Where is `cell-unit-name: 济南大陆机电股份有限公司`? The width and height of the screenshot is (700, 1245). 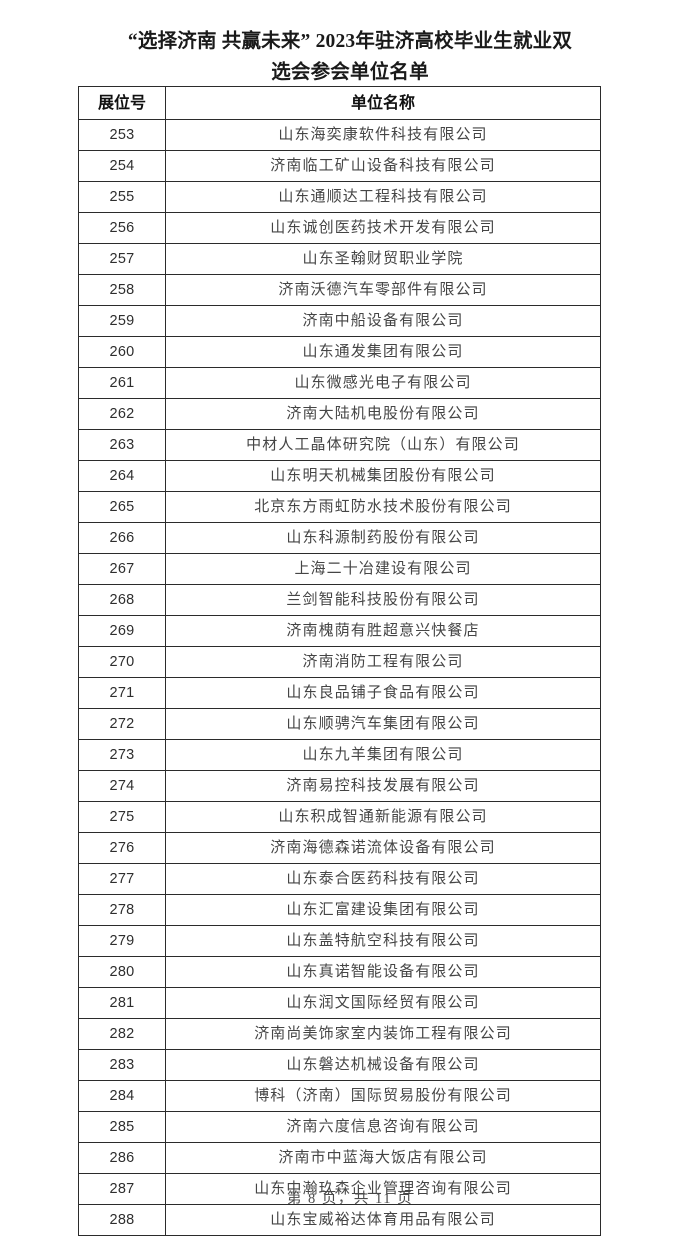
cell-unit-name: 济南大陆机电股份有限公司 is located at coordinates (383, 414).